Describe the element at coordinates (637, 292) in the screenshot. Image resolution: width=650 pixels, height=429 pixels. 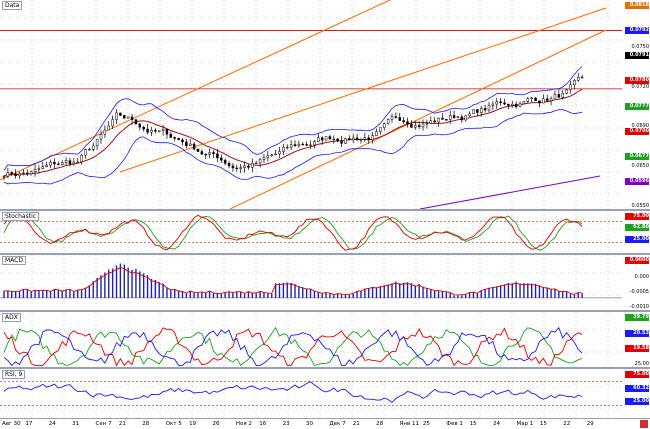
I see `scale-tick-label: -0.0005` at that location.